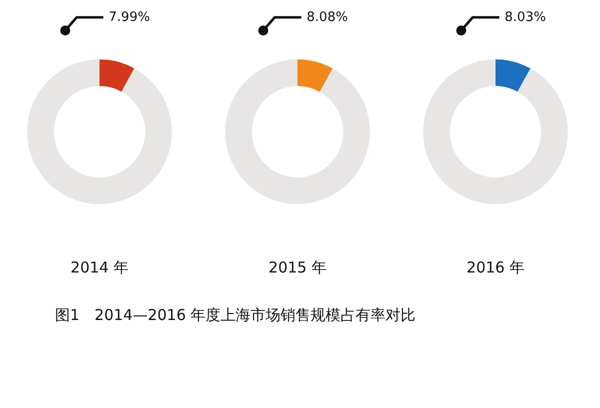 The height and width of the screenshot is (408, 600). Describe the element at coordinates (235, 315) in the screenshot. I see `caption: 图1 2014—2016 年度上海市场销售规模占有率对比` at that location.